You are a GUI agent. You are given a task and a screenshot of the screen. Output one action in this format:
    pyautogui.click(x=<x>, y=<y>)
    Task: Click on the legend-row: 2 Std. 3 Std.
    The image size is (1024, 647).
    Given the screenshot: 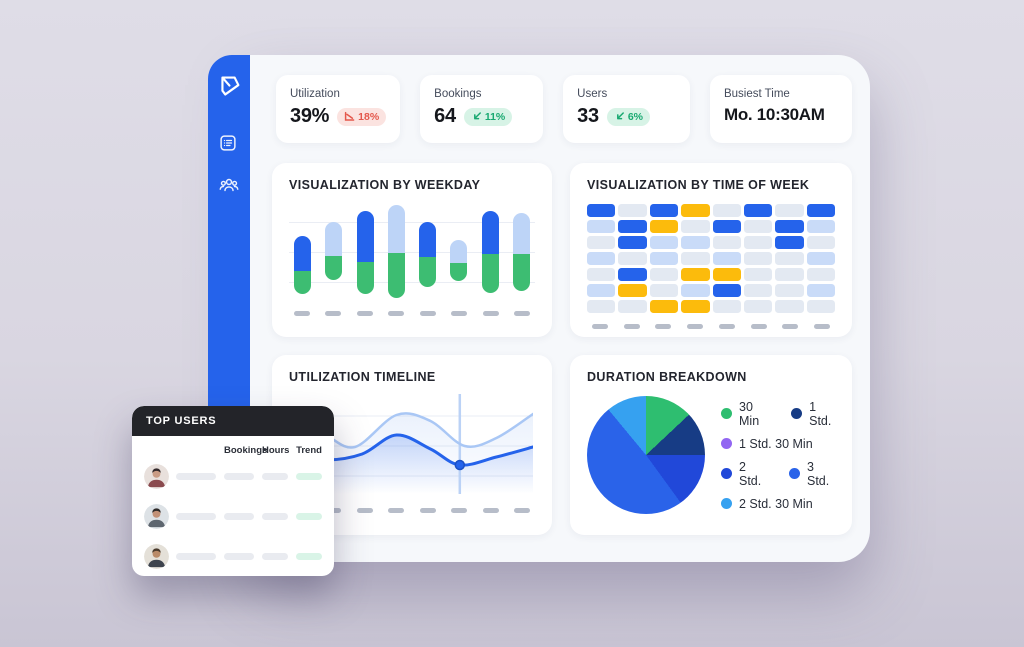 What is the action you would take?
    pyautogui.click(x=778, y=474)
    